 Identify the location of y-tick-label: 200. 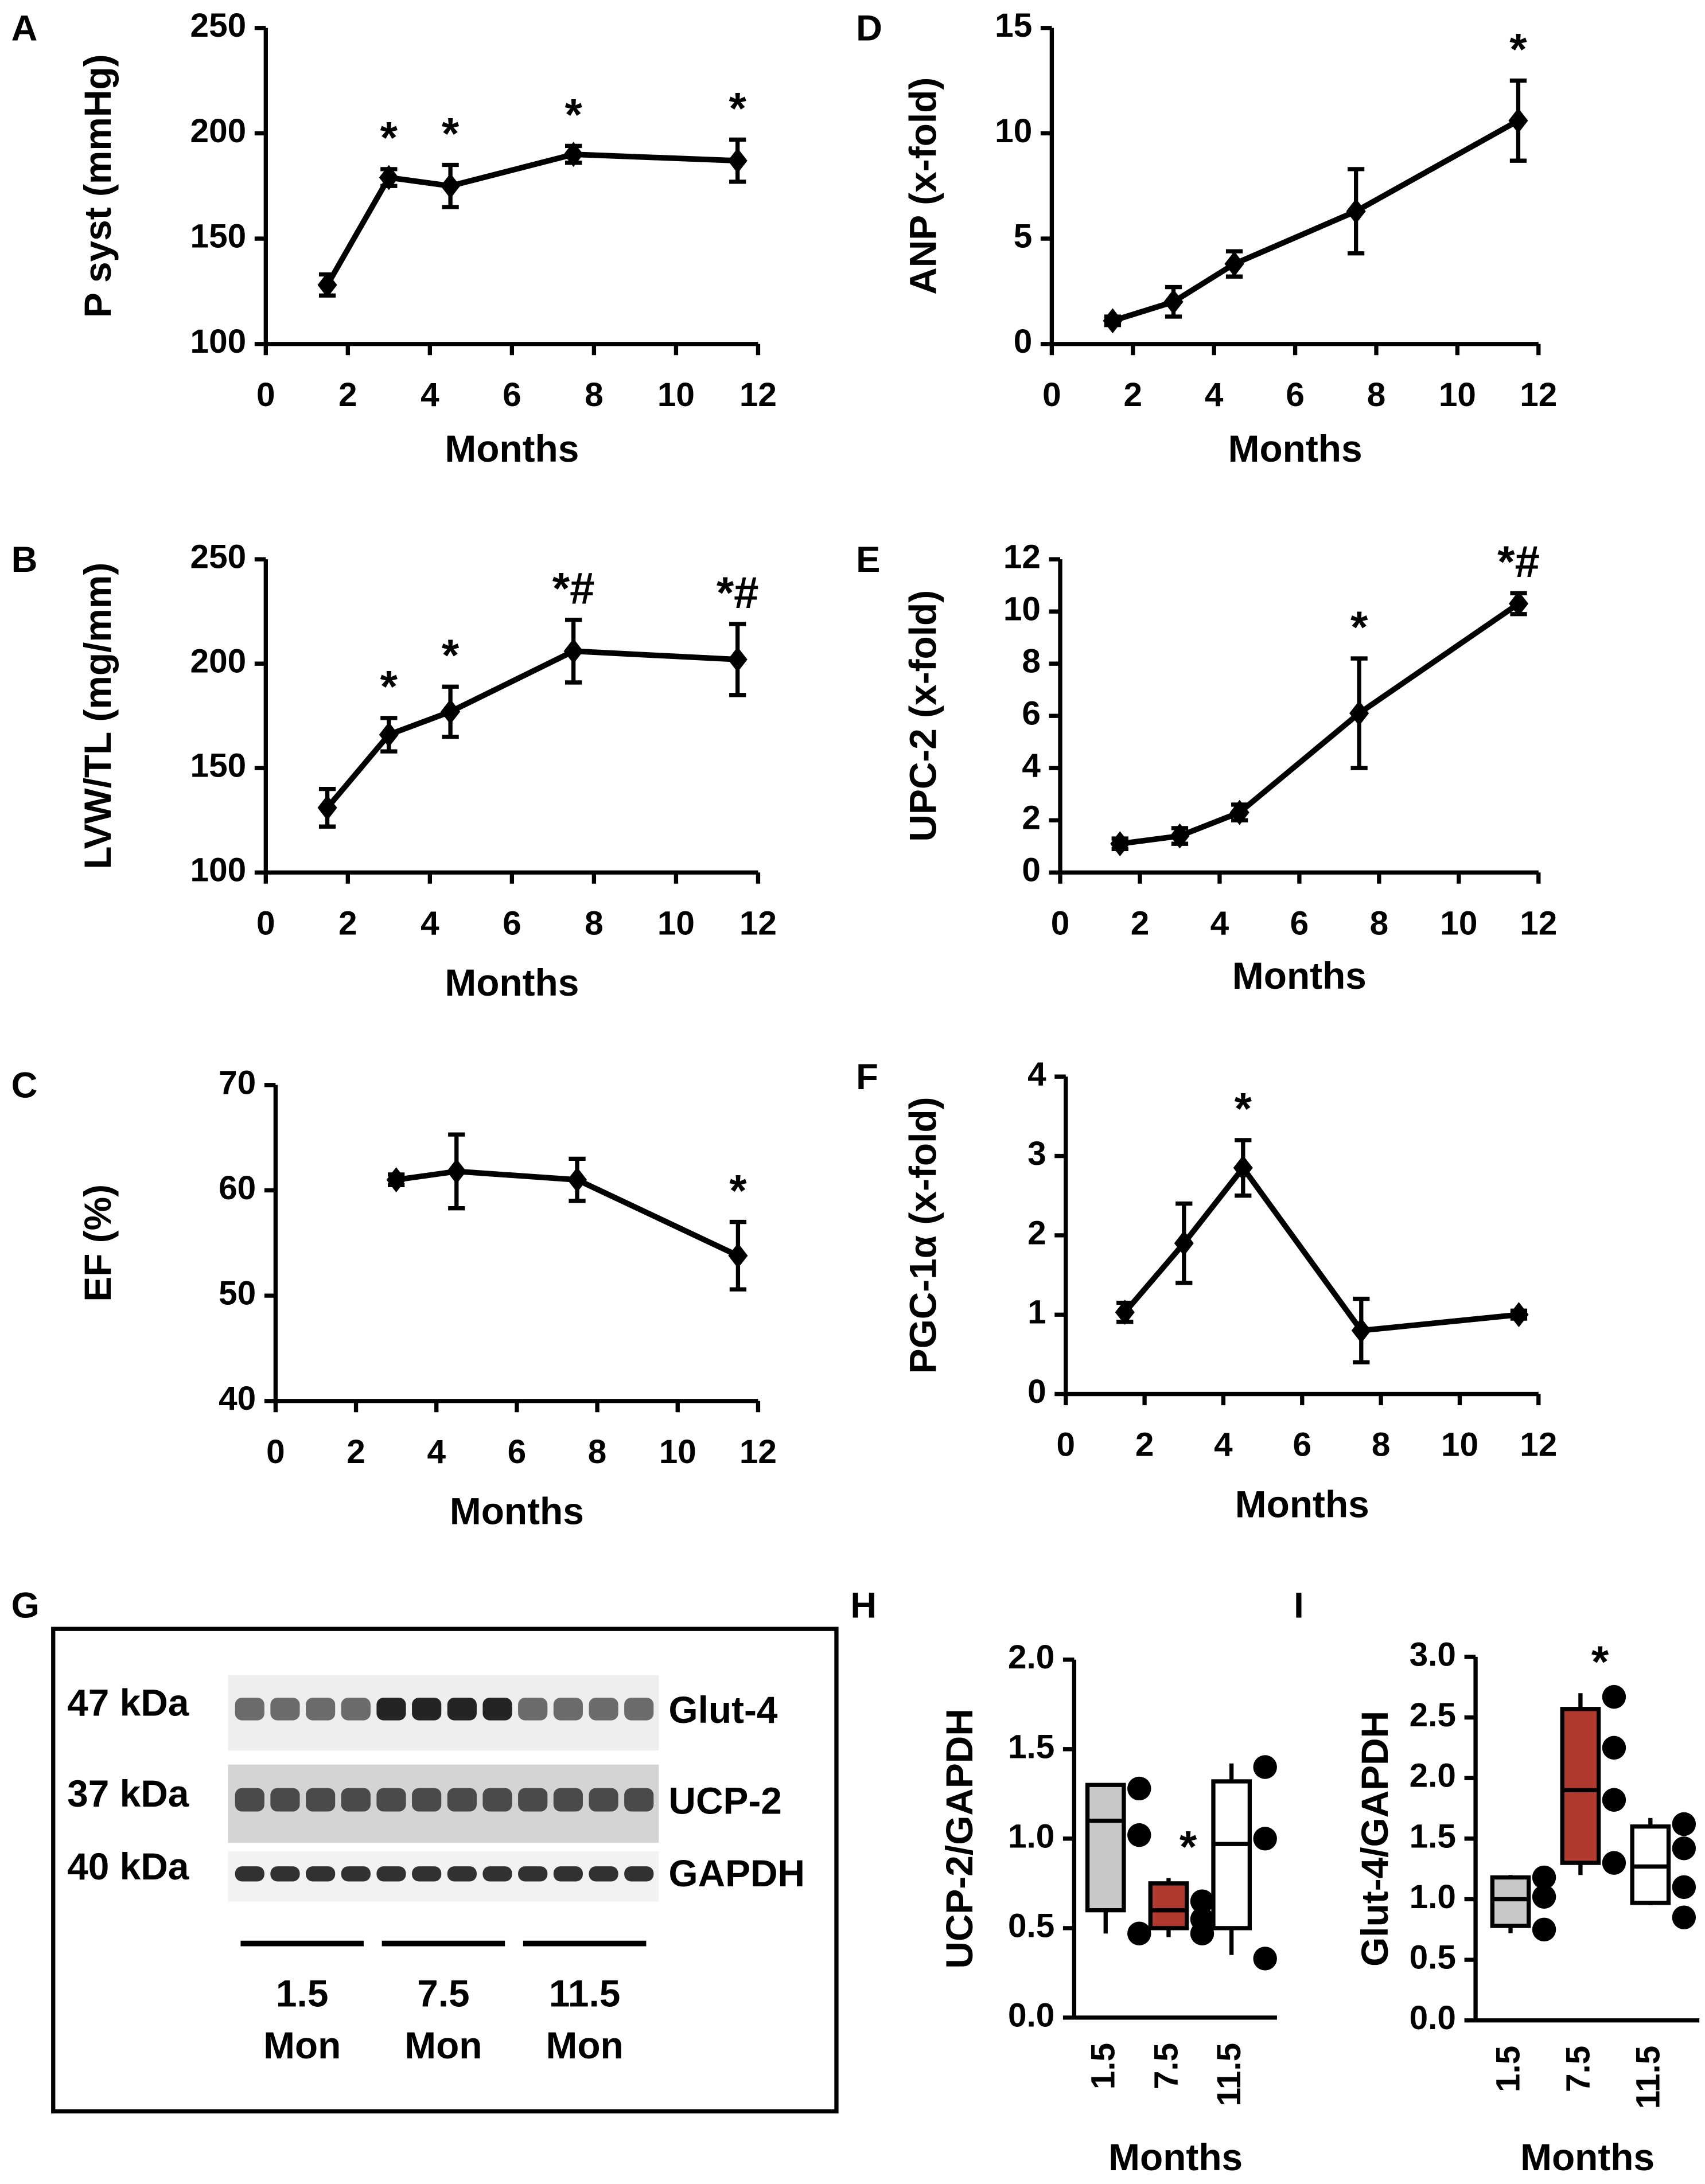
(219, 131).